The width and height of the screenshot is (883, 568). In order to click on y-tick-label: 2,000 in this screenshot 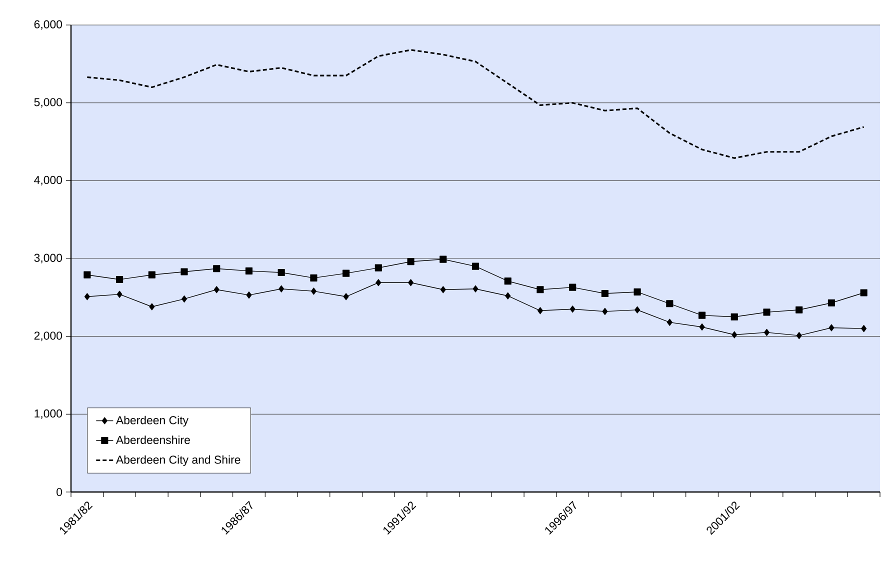, I will do `click(48, 337)`.